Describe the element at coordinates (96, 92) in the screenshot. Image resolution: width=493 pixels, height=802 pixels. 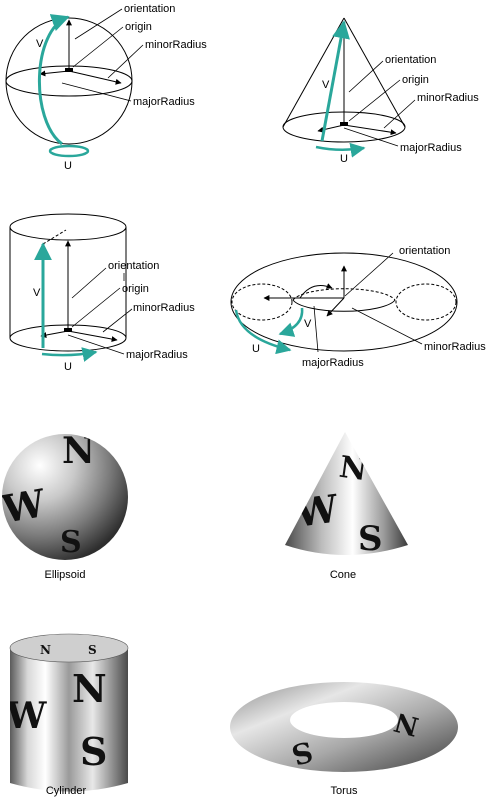
I see `sphere-majorradius-leader` at that location.